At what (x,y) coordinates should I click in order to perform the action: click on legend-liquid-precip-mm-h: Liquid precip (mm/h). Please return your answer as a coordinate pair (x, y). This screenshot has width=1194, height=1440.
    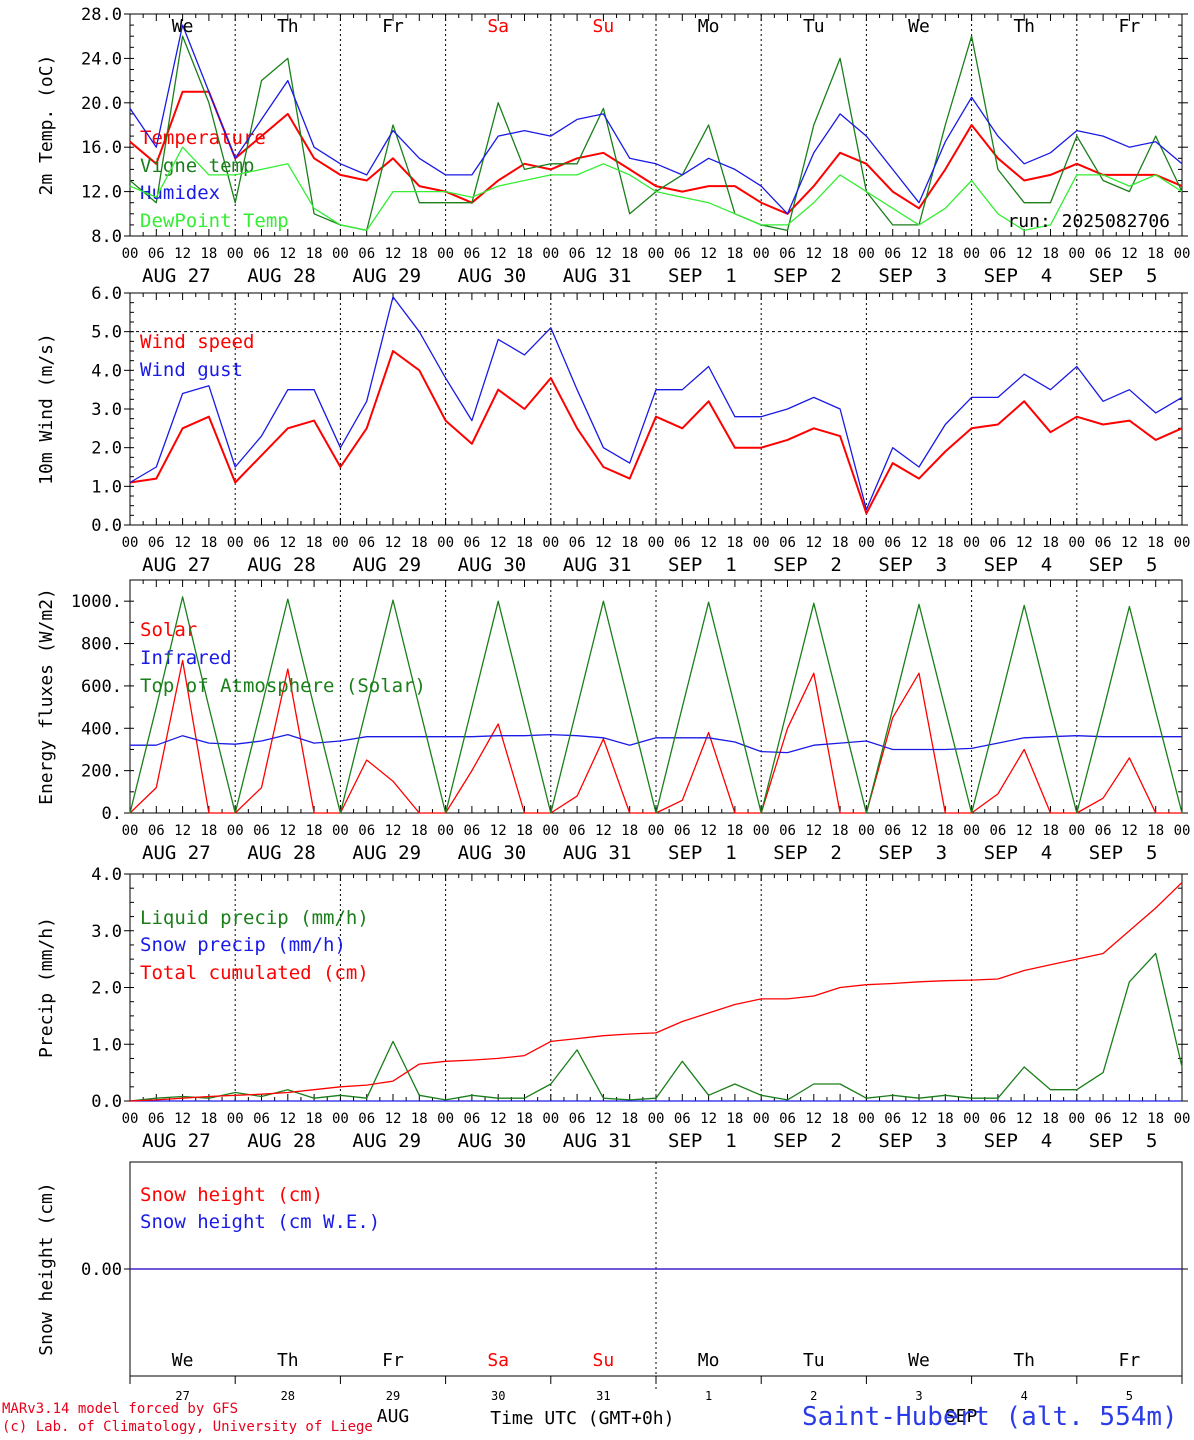
    Looking at the image, I should click on (254, 918).